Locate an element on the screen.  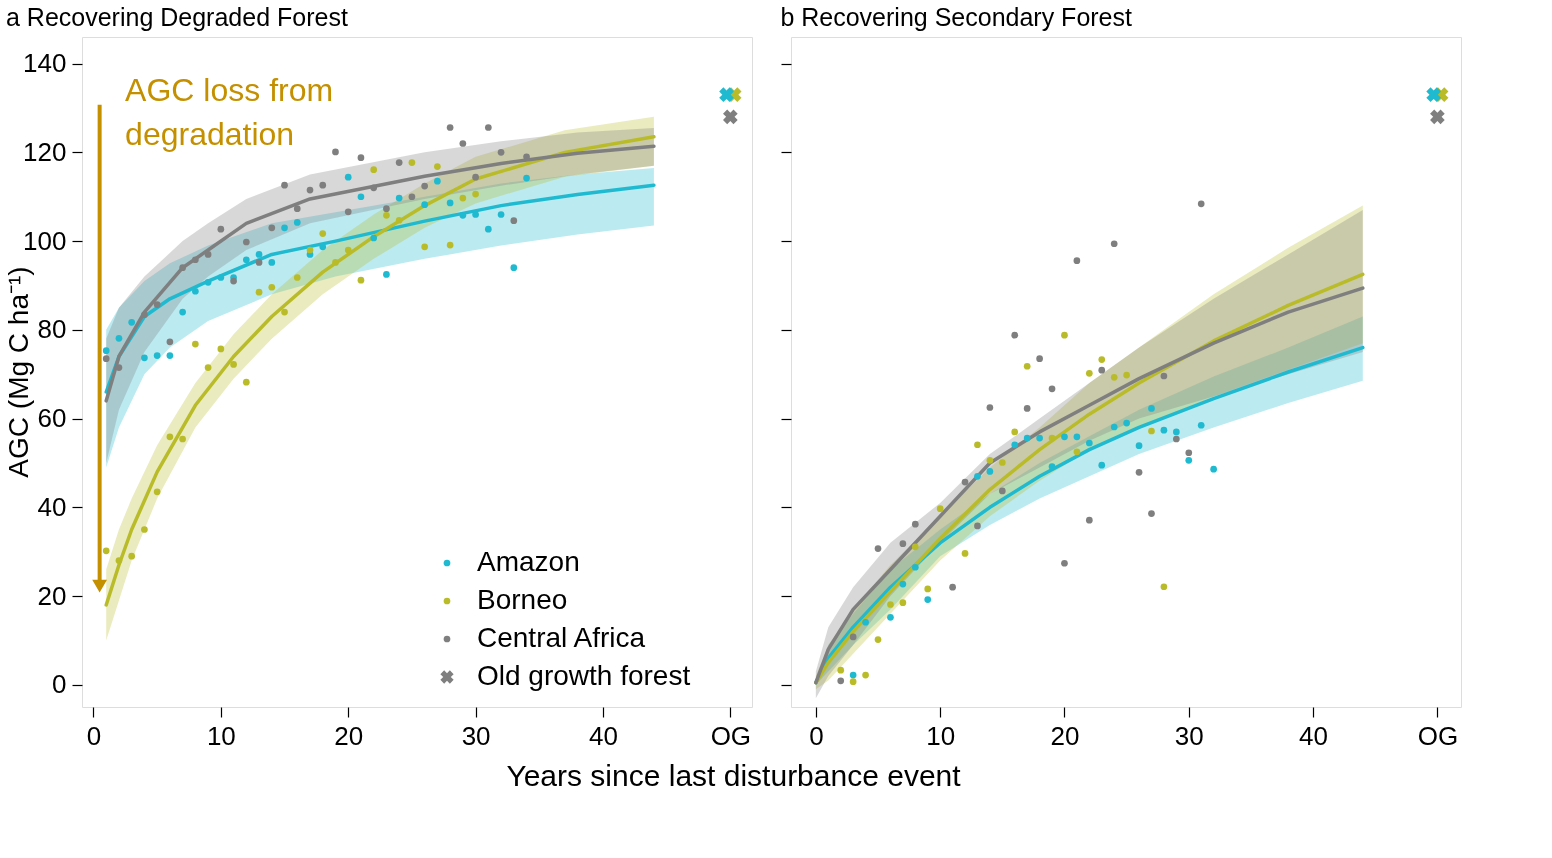
x-tick-label: 0 is located at coordinates (816, 735).